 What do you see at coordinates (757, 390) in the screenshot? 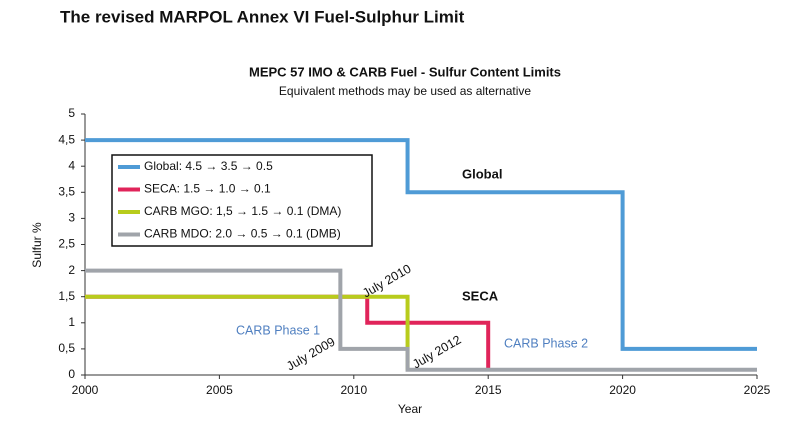
I see `x-tick-label: 2025` at bounding box center [757, 390].